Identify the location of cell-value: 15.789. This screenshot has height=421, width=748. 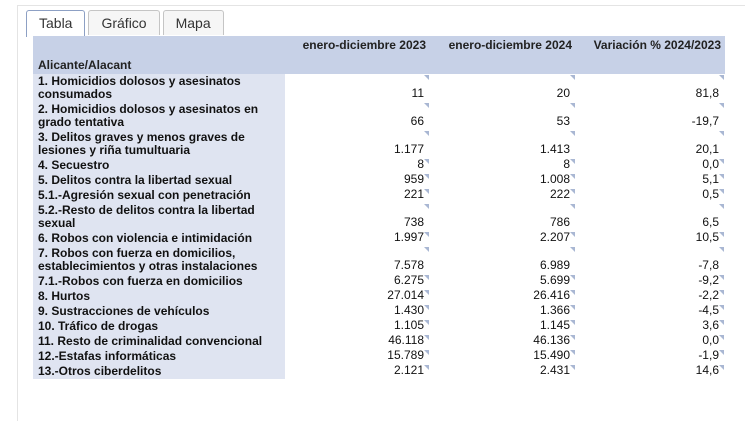
(357, 356).